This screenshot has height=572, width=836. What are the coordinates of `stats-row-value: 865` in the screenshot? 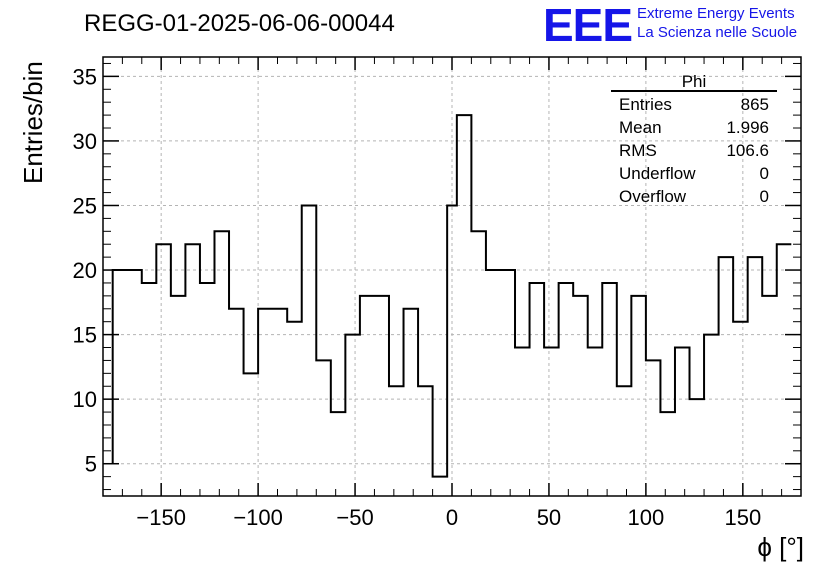 It's located at (755, 104).